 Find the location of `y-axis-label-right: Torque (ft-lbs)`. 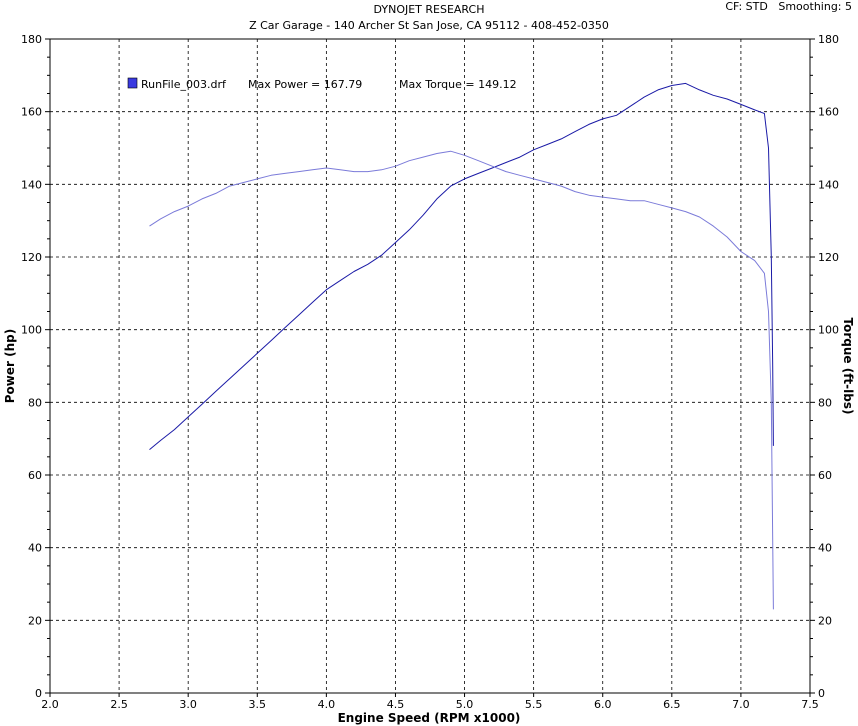

y-axis-label-right: Torque (ft-lbs) is located at coordinates (848, 366).